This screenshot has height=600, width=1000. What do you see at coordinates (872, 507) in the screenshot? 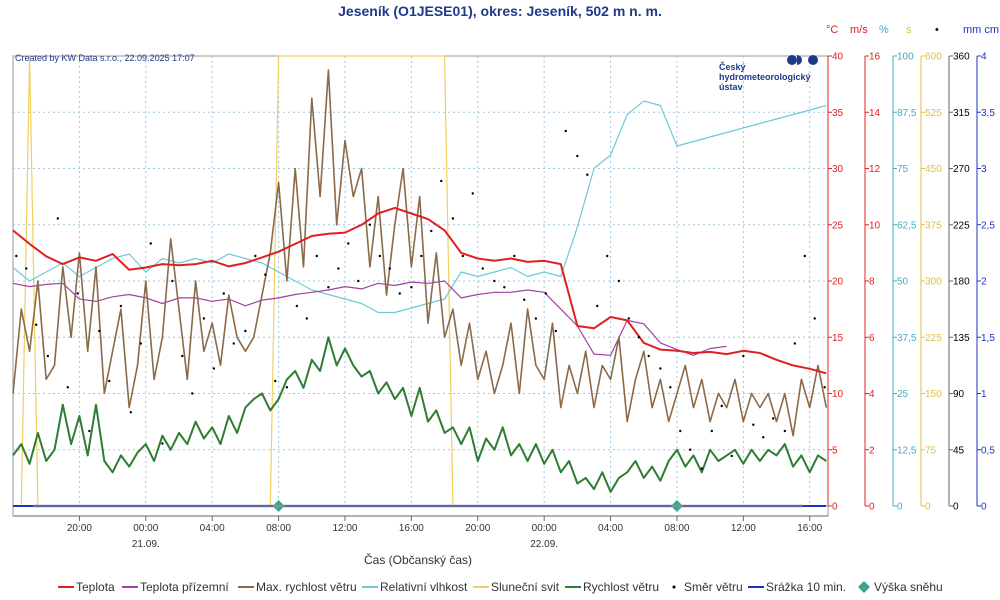
I see `axis-label-wind: 0` at bounding box center [872, 507].